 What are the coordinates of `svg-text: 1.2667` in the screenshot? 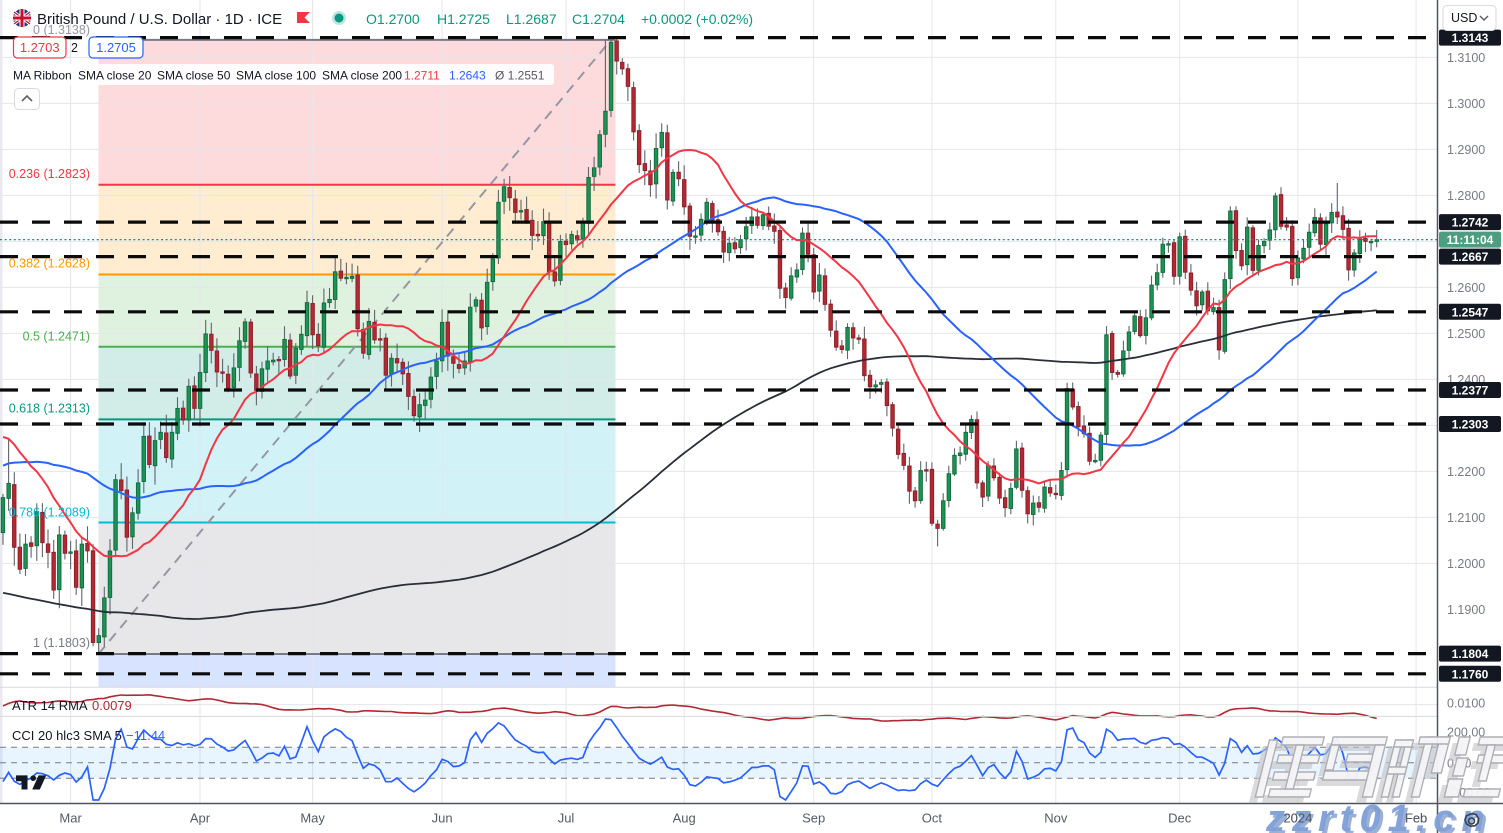 It's located at (1470, 257).